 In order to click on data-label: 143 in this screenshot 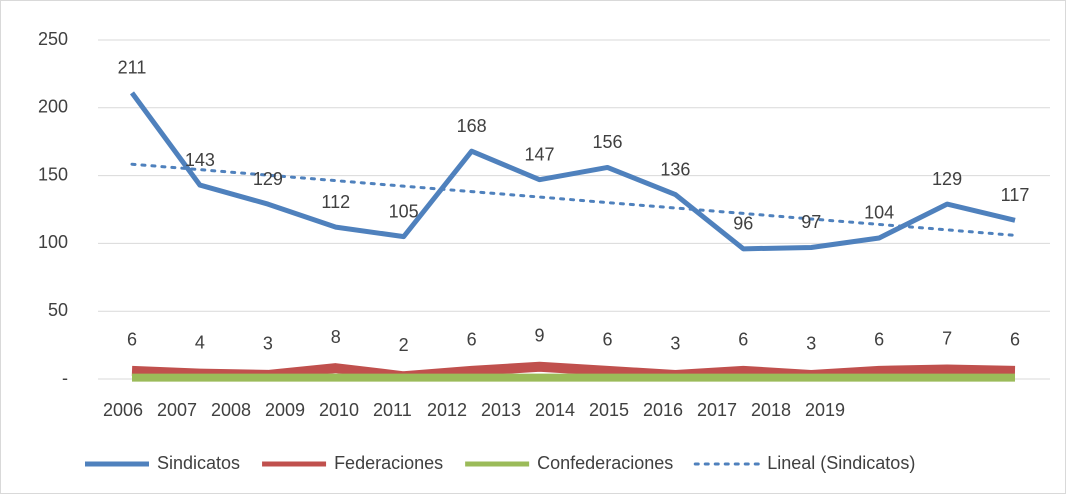, I will do `click(200, 160)`.